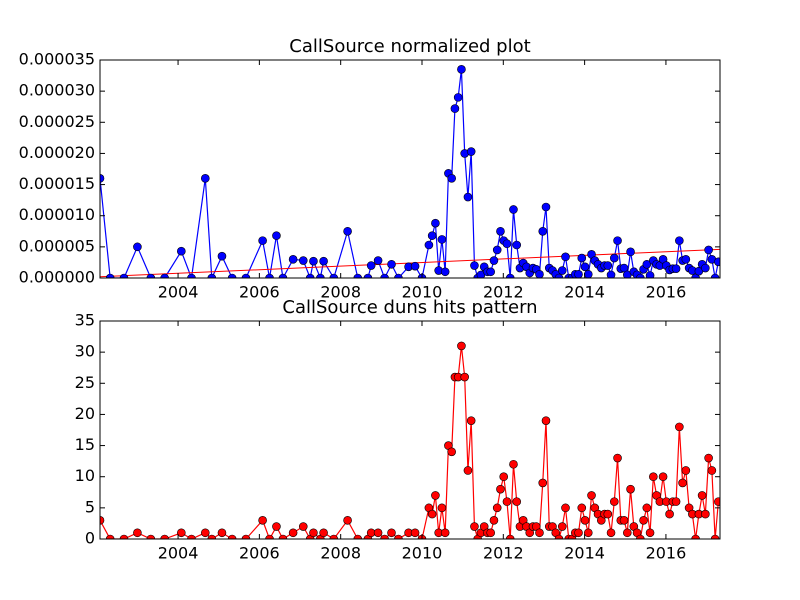  What do you see at coordinates (57, 121) in the screenshot?
I see `y-tick-label: 0.000025` at bounding box center [57, 121].